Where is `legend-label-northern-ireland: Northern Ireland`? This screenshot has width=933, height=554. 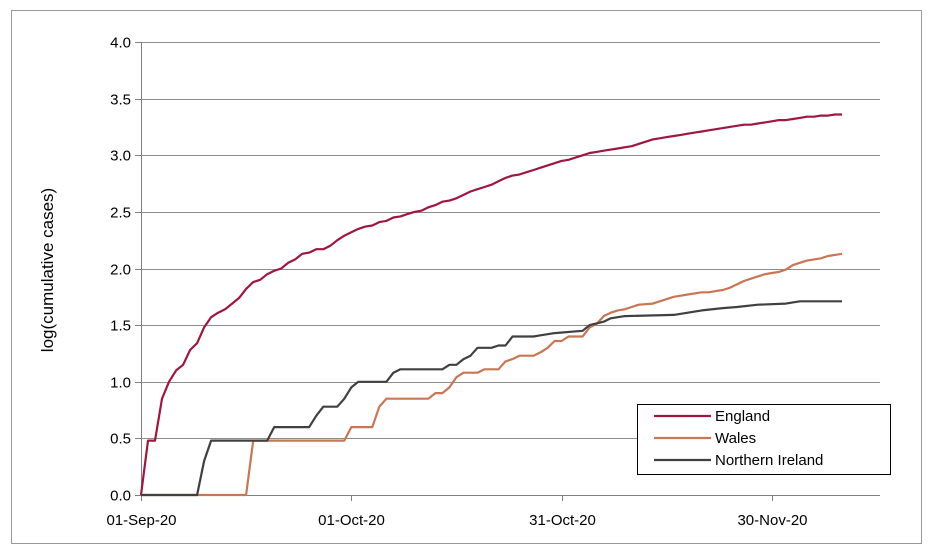
legend-label-northern-ireland: Northern Ireland is located at coordinates (769, 460).